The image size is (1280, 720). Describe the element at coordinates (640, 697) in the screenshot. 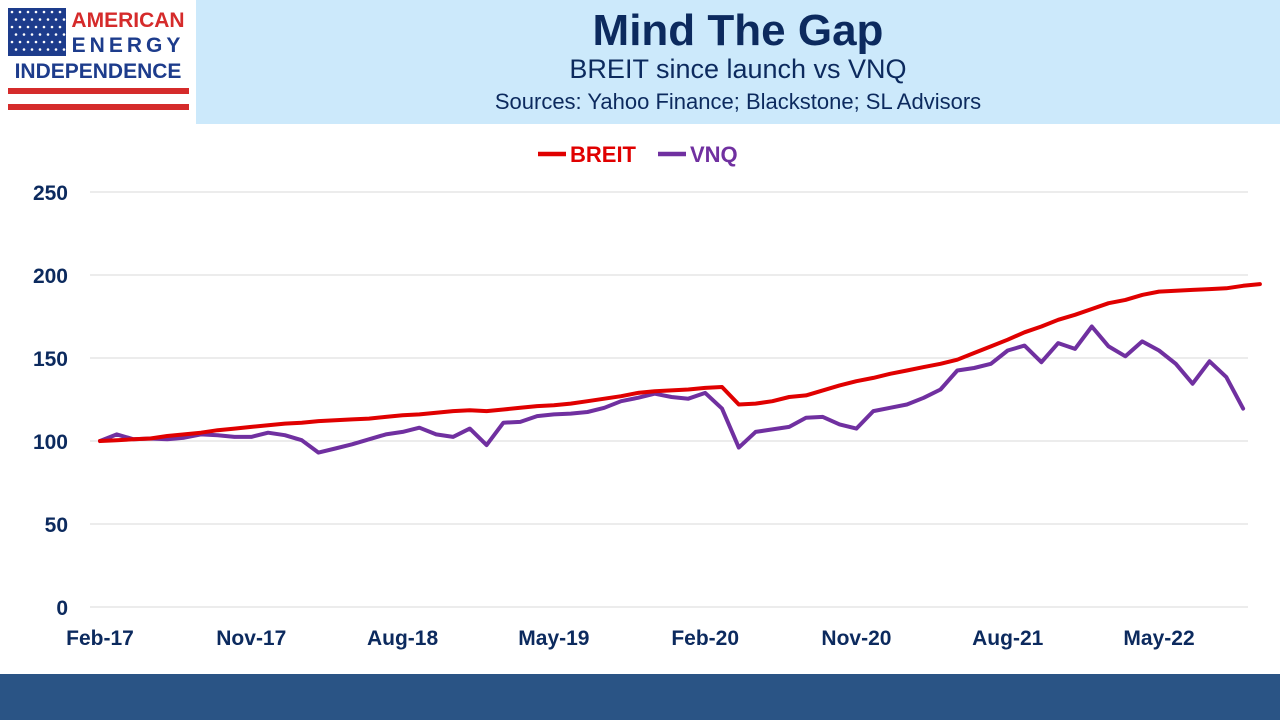

I see `footer-bar` at that location.